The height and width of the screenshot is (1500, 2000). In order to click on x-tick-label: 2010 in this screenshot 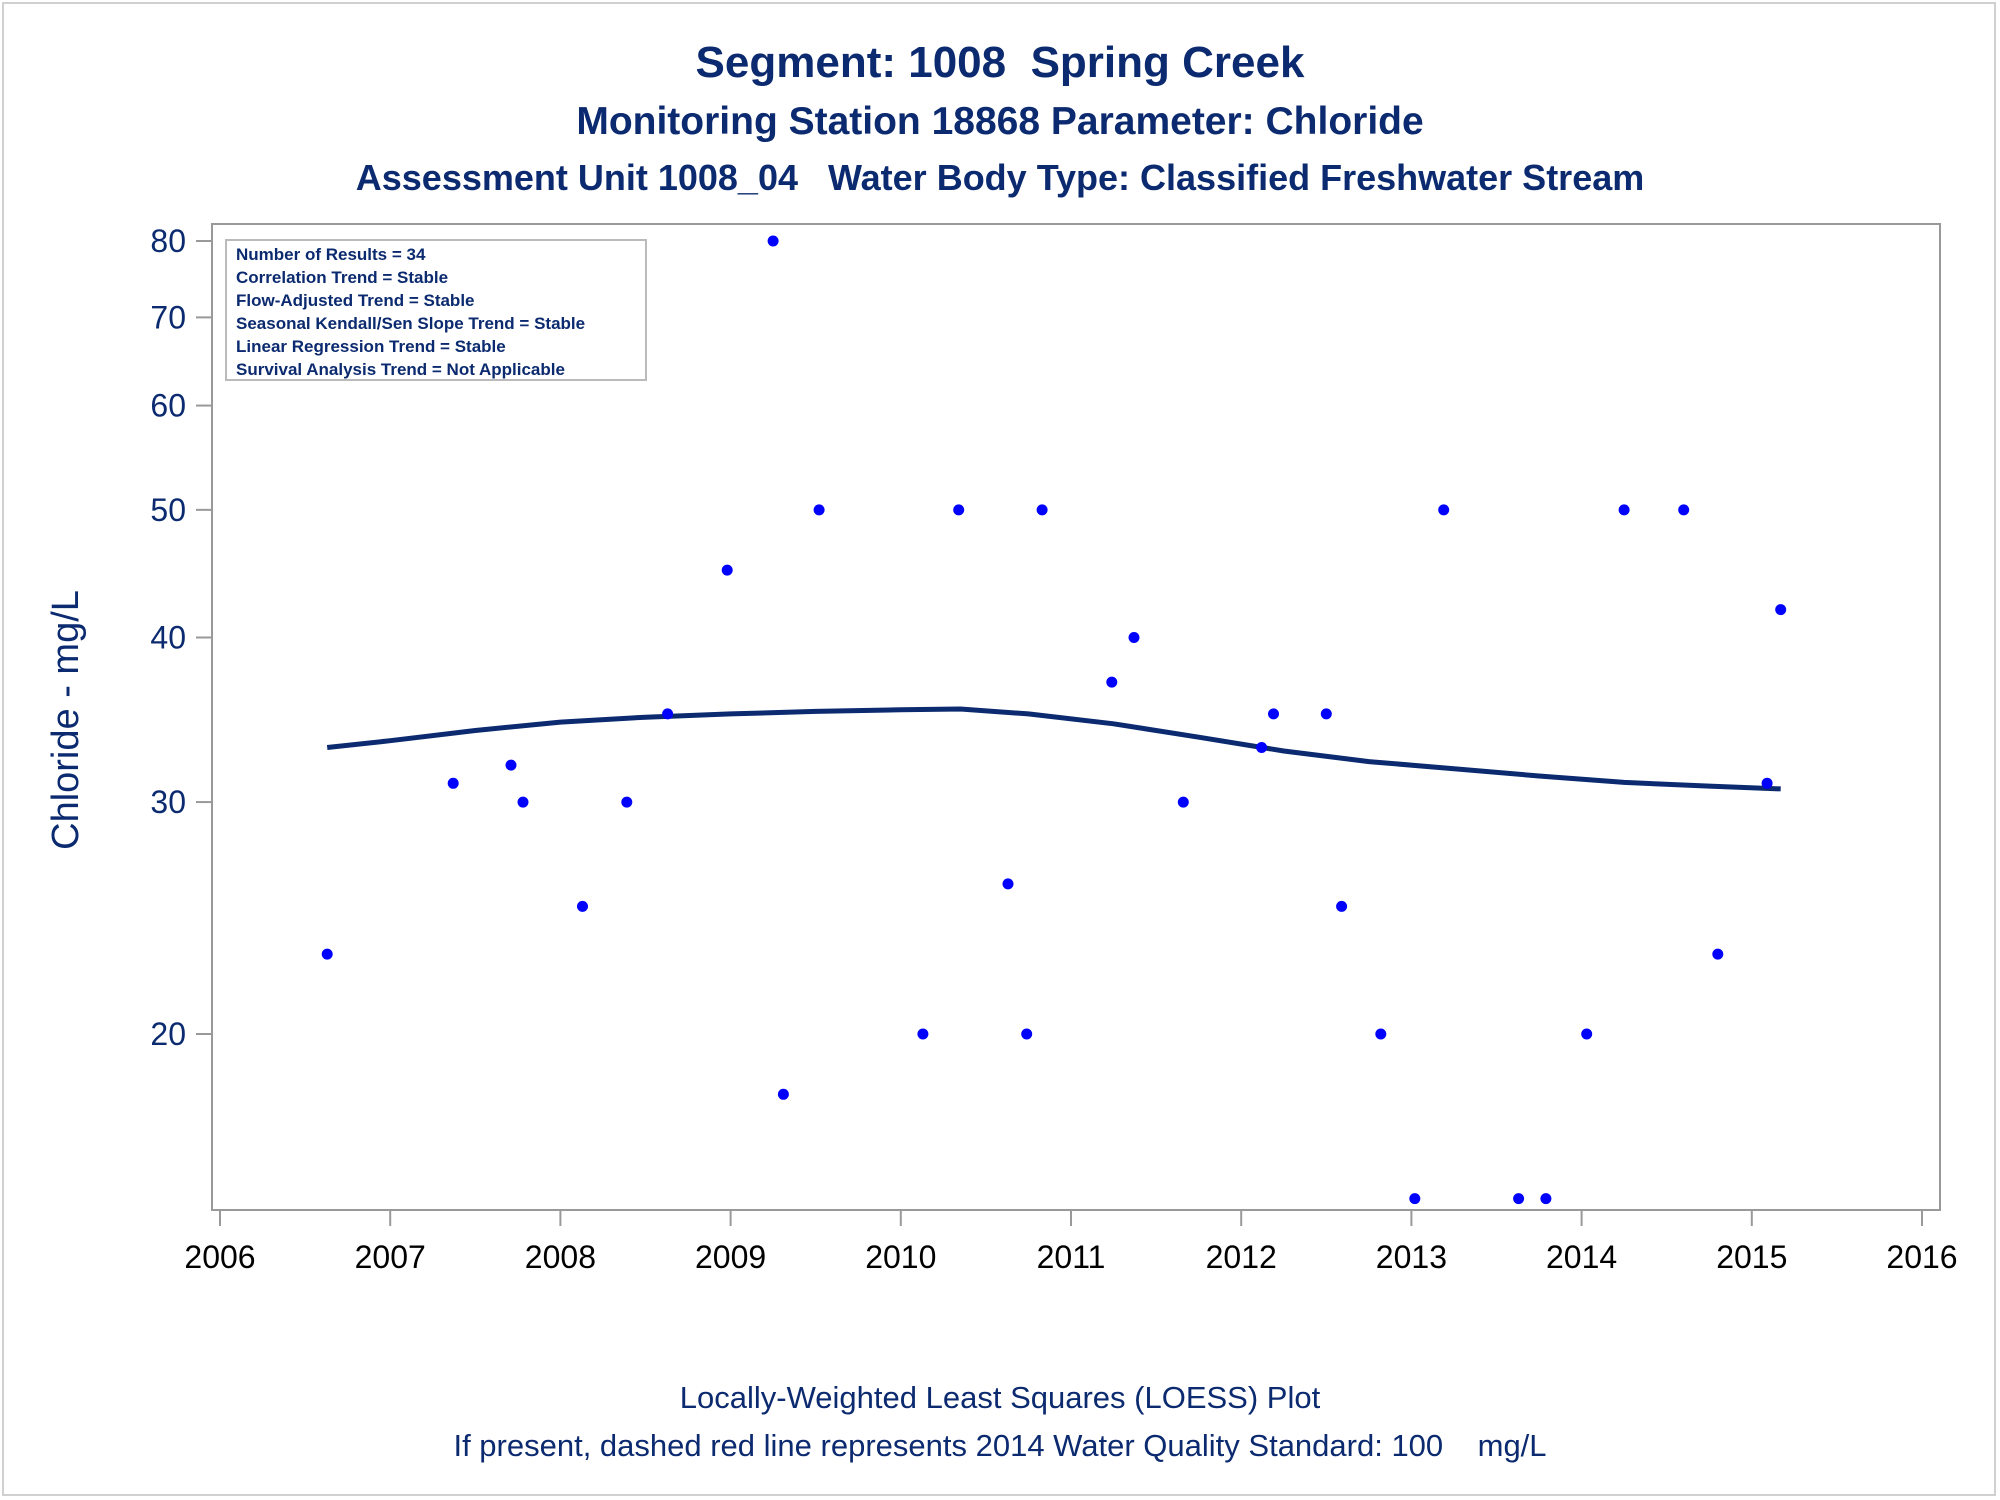, I will do `click(900, 1257)`.